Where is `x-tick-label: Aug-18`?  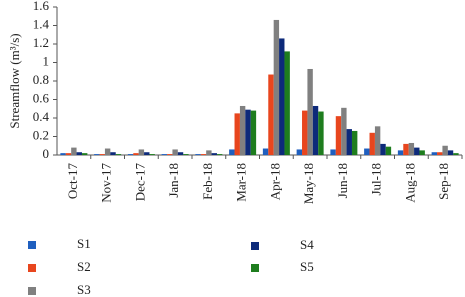 x-tick-label: Aug-18 is located at coordinates (409, 183).